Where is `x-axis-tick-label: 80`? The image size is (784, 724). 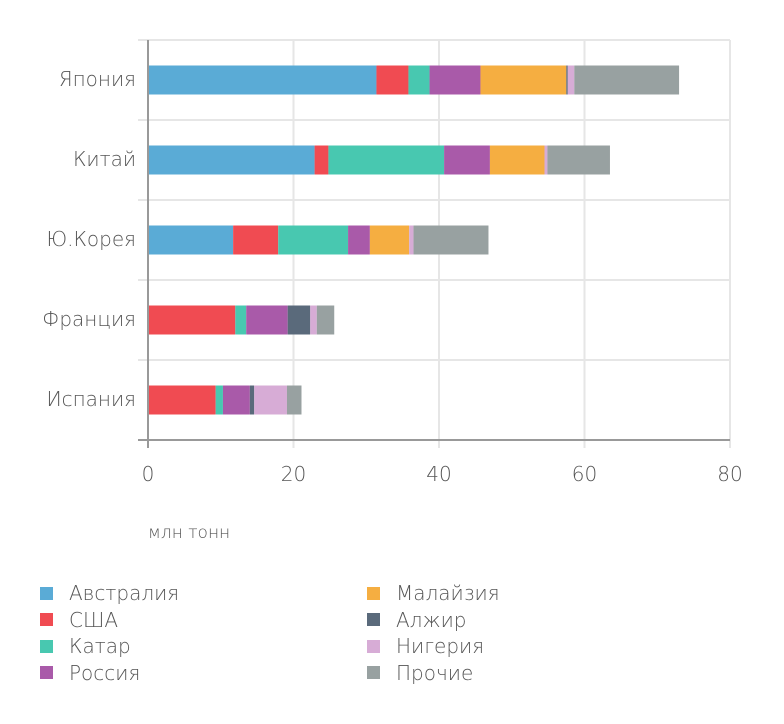 x-axis-tick-label: 80 is located at coordinates (730, 474).